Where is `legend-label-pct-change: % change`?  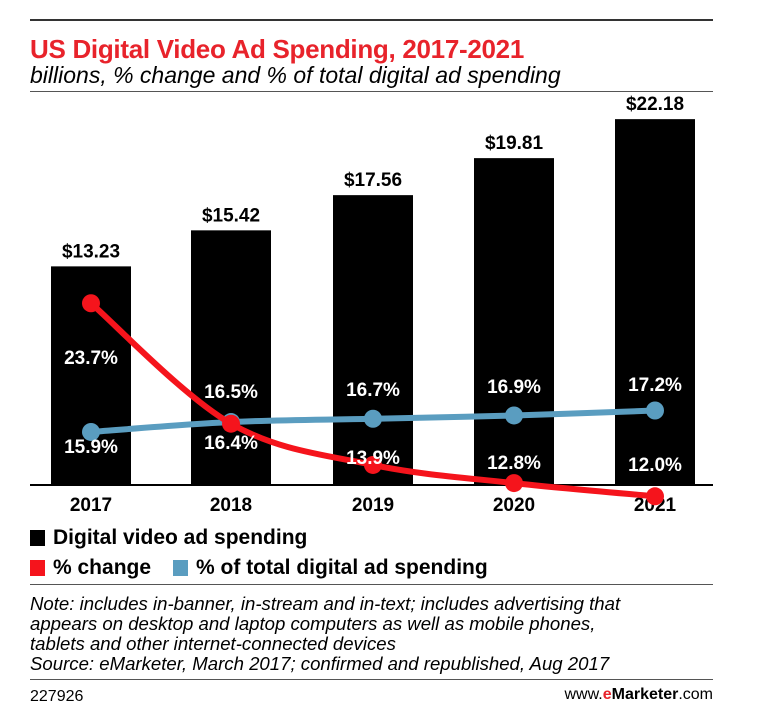 legend-label-pct-change: % change is located at coordinates (102, 567).